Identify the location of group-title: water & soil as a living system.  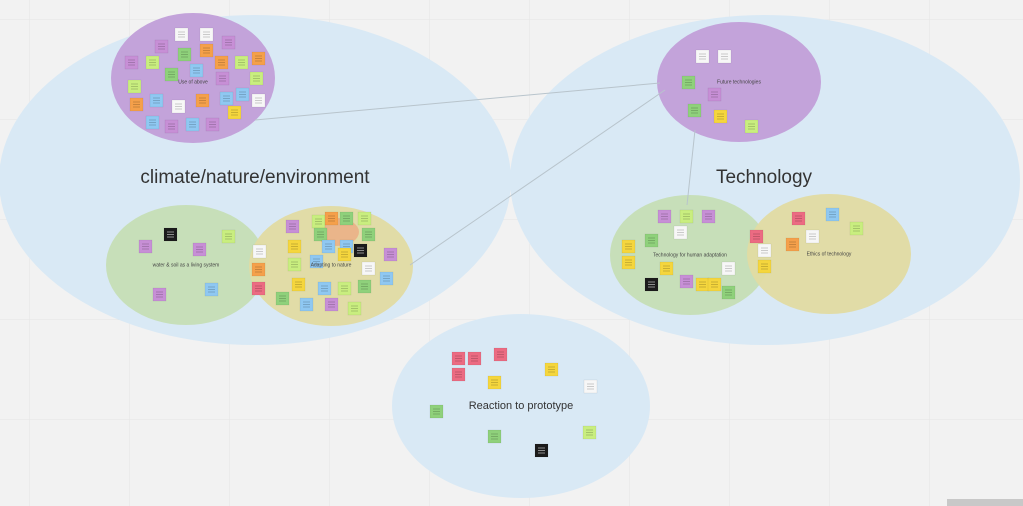
(186, 265).